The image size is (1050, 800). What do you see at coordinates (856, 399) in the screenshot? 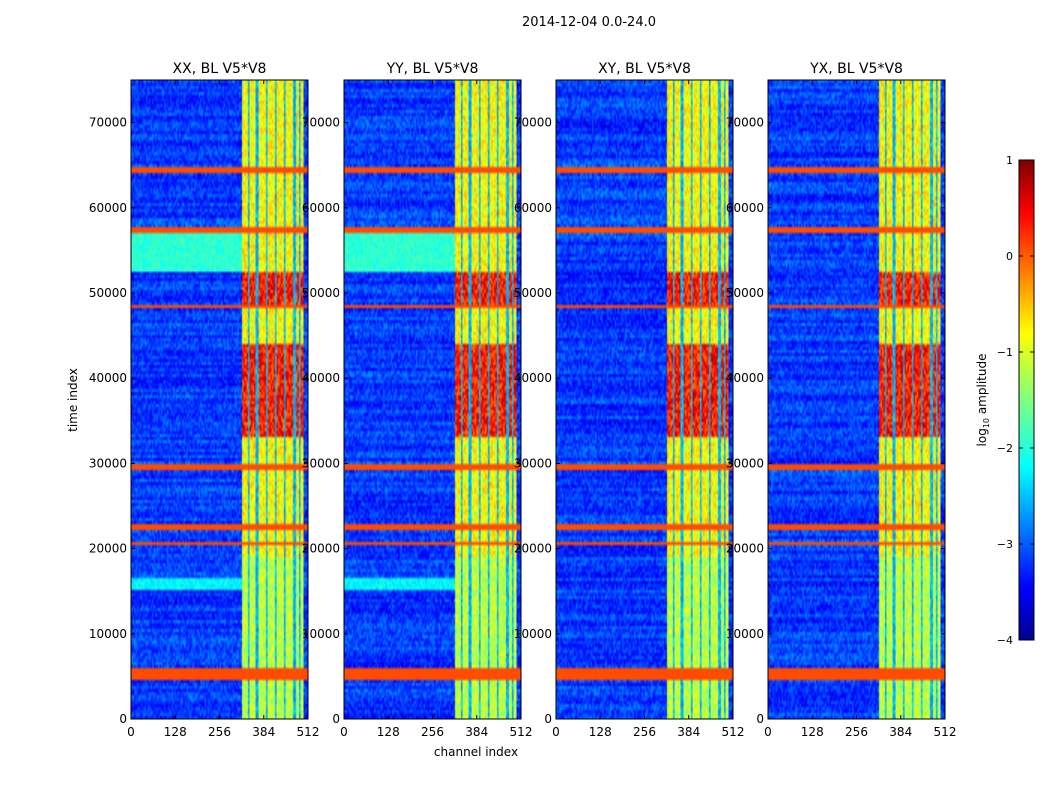
I see `heatmap-yx` at bounding box center [856, 399].